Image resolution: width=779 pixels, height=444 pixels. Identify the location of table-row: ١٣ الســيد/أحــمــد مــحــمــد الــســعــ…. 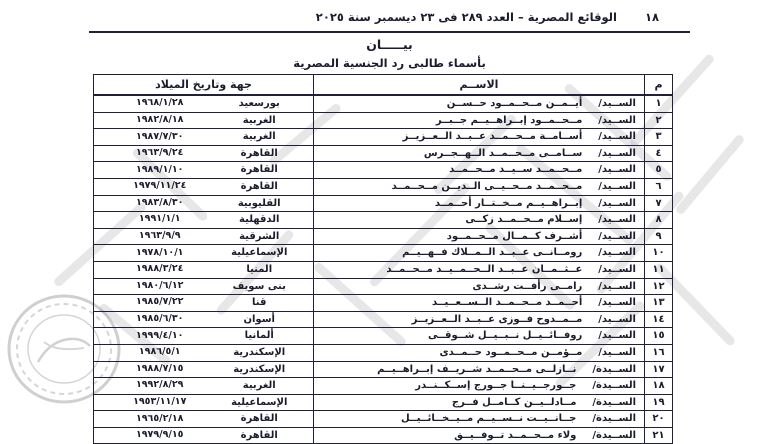
(383, 303).